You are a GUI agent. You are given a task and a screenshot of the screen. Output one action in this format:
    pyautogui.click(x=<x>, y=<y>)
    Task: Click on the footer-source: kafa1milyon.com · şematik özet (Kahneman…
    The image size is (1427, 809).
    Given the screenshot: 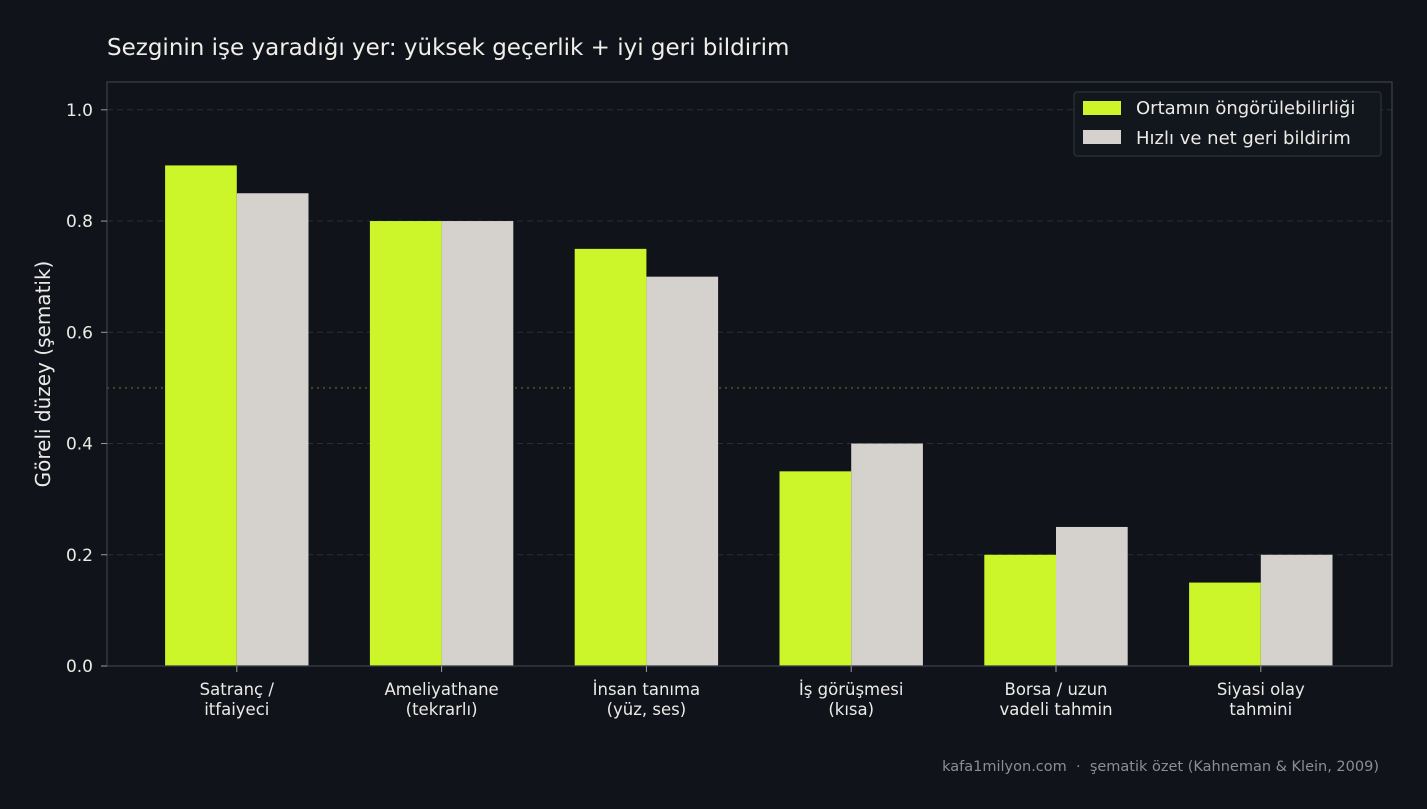 What is the action you would take?
    pyautogui.click(x=1160, y=767)
    